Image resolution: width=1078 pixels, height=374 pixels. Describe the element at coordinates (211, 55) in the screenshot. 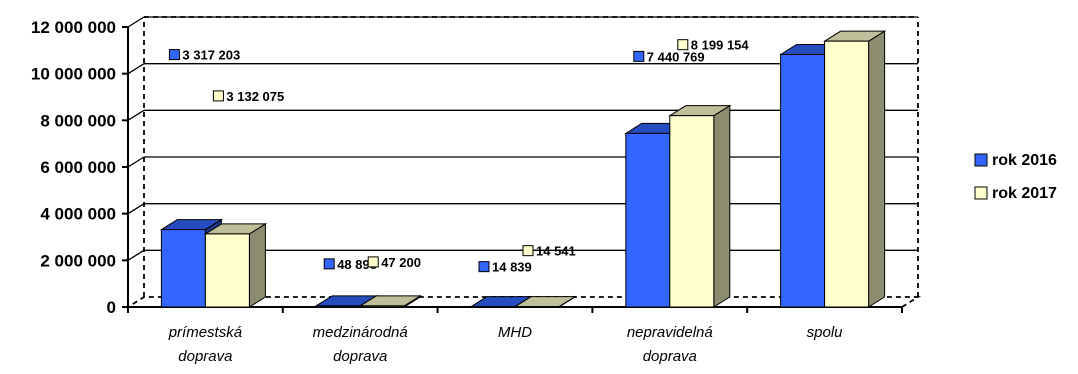

I see `data-label: 3 317 203` at that location.